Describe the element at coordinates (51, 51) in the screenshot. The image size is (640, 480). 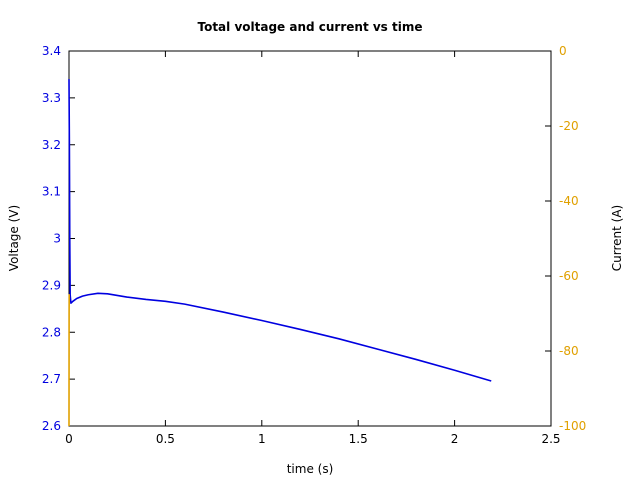
I see `y-left-tick-label: 3.4` at that location.